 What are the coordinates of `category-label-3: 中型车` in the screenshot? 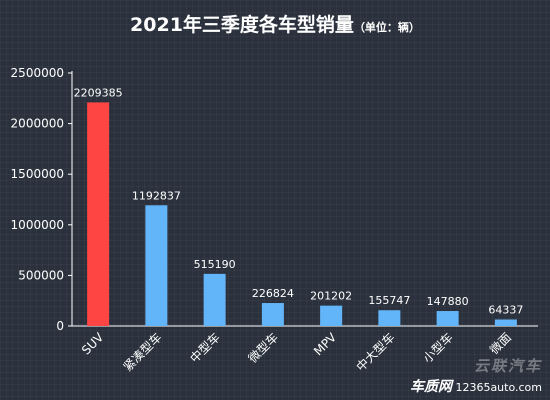 It's located at (205, 348).